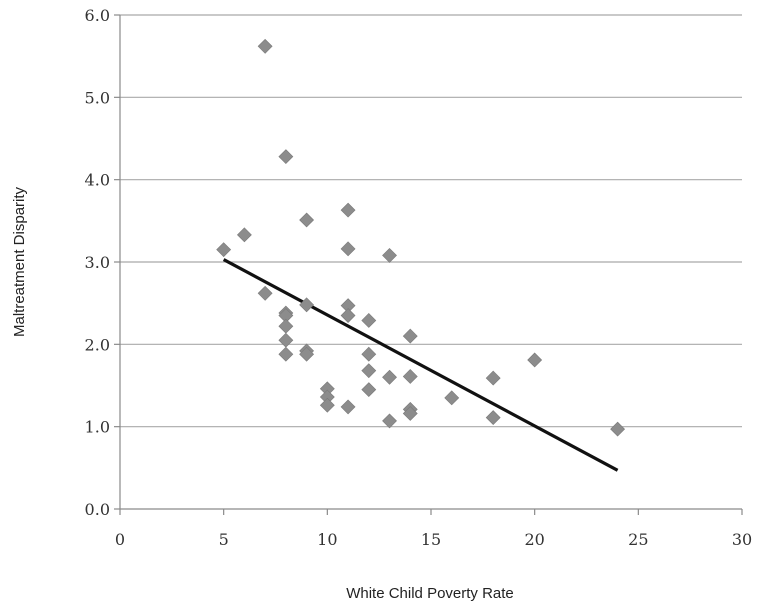 The image size is (764, 609). What do you see at coordinates (534, 539) in the screenshot?
I see `x-tick-label-4: 20` at bounding box center [534, 539].